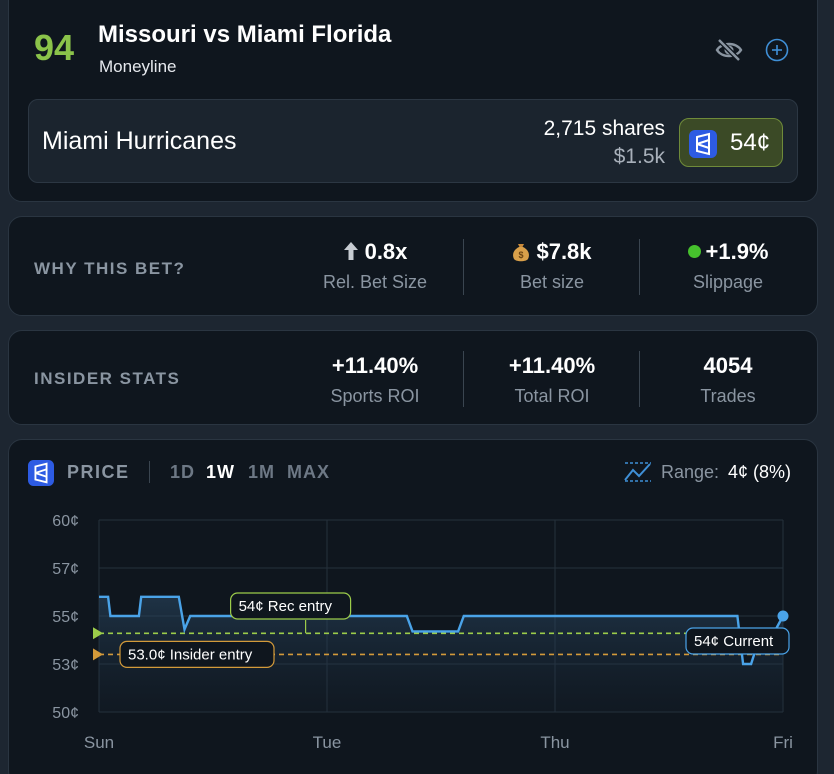 The image size is (834, 774). I want to click on current-price-tag: 54¢ Current, so click(734, 641).